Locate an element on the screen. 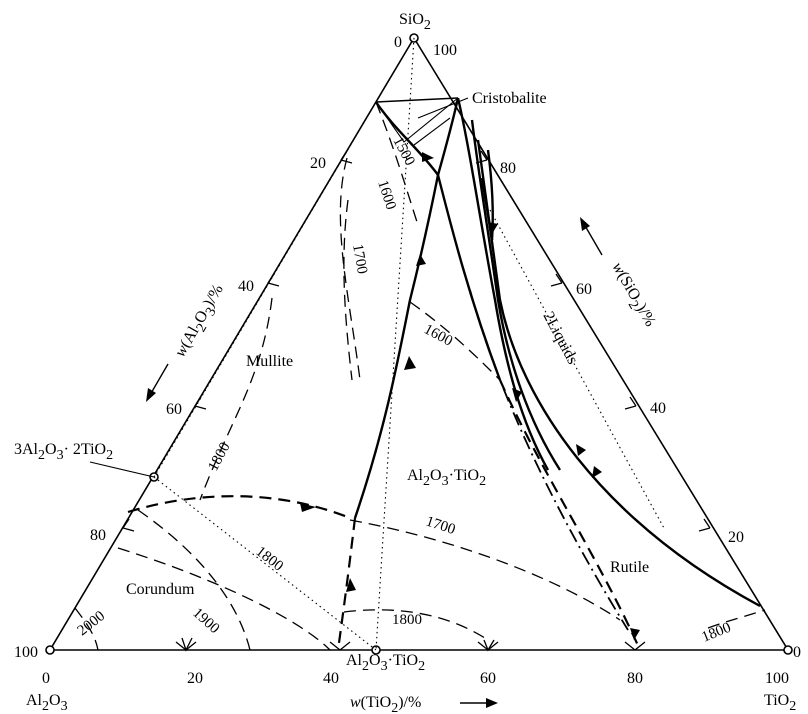 Image resolution: width=808 pixels, height=714 pixels. isotherm-1600-upper is located at coordinates (397, 163).